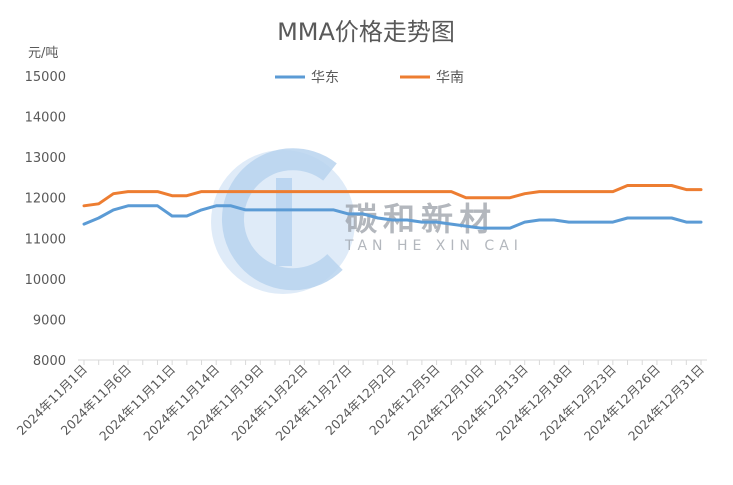 Image resolution: width=733 pixels, height=485 pixels. Describe the element at coordinates (366, 32) in the screenshot. I see `chart-title: MMA价格走势图` at that location.